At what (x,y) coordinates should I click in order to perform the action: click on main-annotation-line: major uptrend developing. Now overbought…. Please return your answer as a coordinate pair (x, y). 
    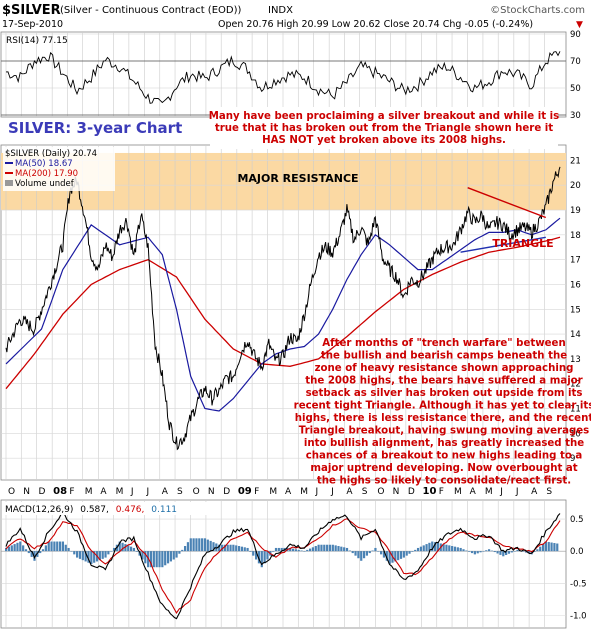
    Looking at the image, I should click on (443, 468).